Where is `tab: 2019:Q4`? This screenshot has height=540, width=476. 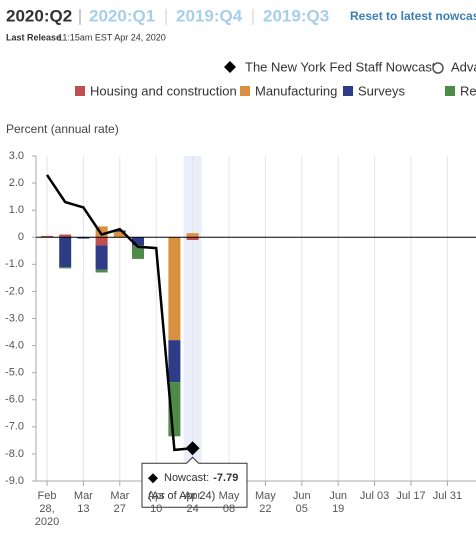
tab: 2019:Q4 is located at coordinates (209, 15).